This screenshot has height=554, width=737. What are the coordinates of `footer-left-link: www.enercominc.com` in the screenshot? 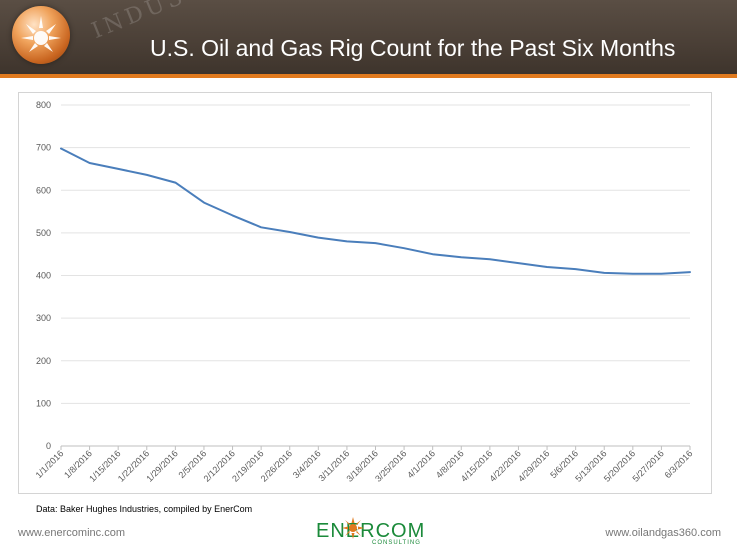 It's located at (71, 533).